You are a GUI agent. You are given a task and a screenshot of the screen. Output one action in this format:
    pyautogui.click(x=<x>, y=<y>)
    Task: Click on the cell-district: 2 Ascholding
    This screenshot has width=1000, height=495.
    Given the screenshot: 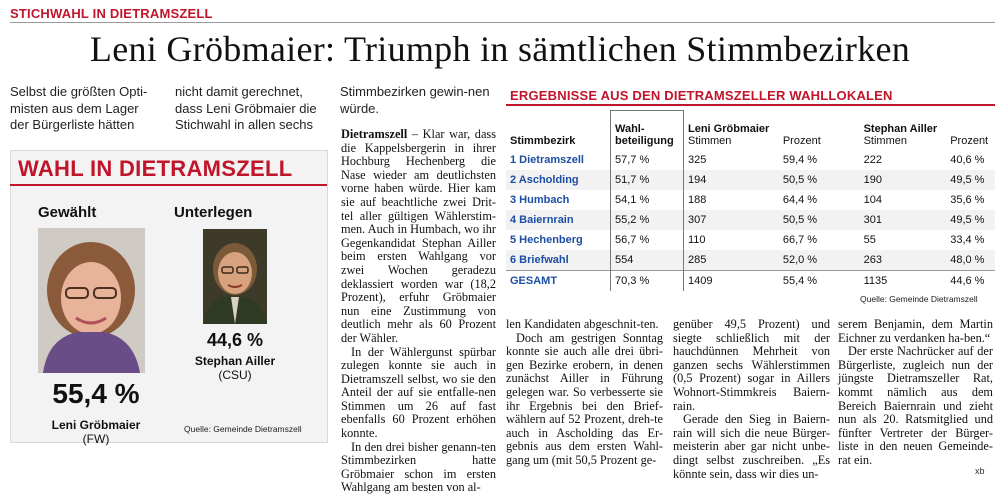 What is the action you would take?
    pyautogui.click(x=558, y=180)
    